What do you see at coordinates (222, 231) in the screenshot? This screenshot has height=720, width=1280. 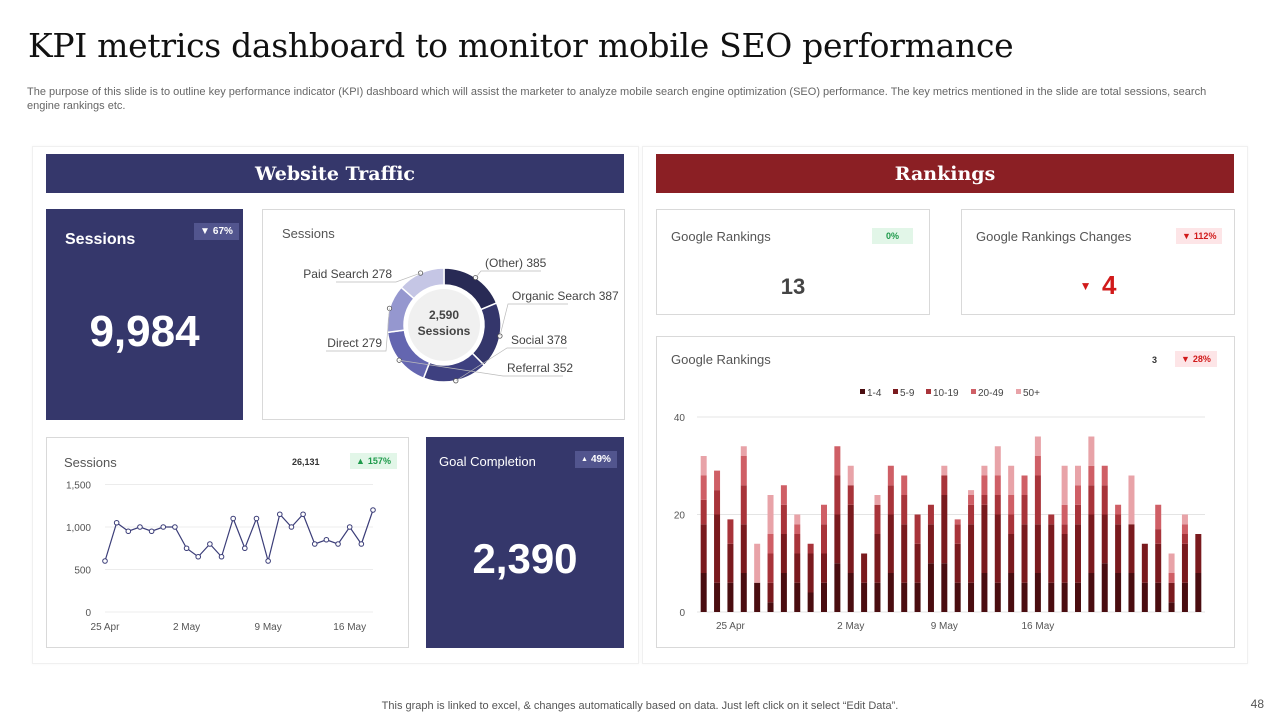 I see `sessions-card-badge-value: 67%` at bounding box center [222, 231].